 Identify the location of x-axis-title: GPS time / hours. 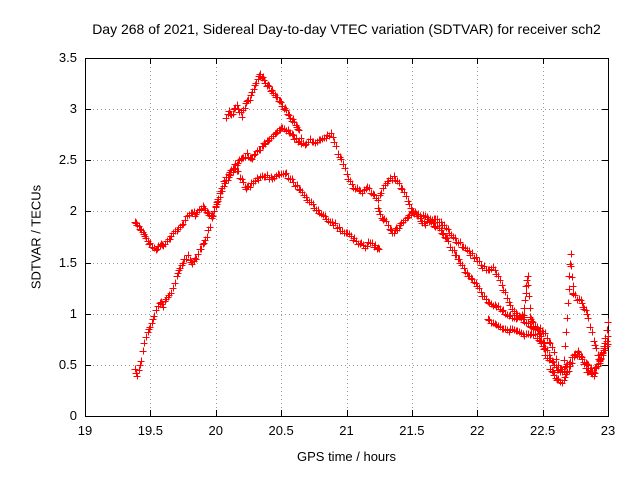
(346, 456).